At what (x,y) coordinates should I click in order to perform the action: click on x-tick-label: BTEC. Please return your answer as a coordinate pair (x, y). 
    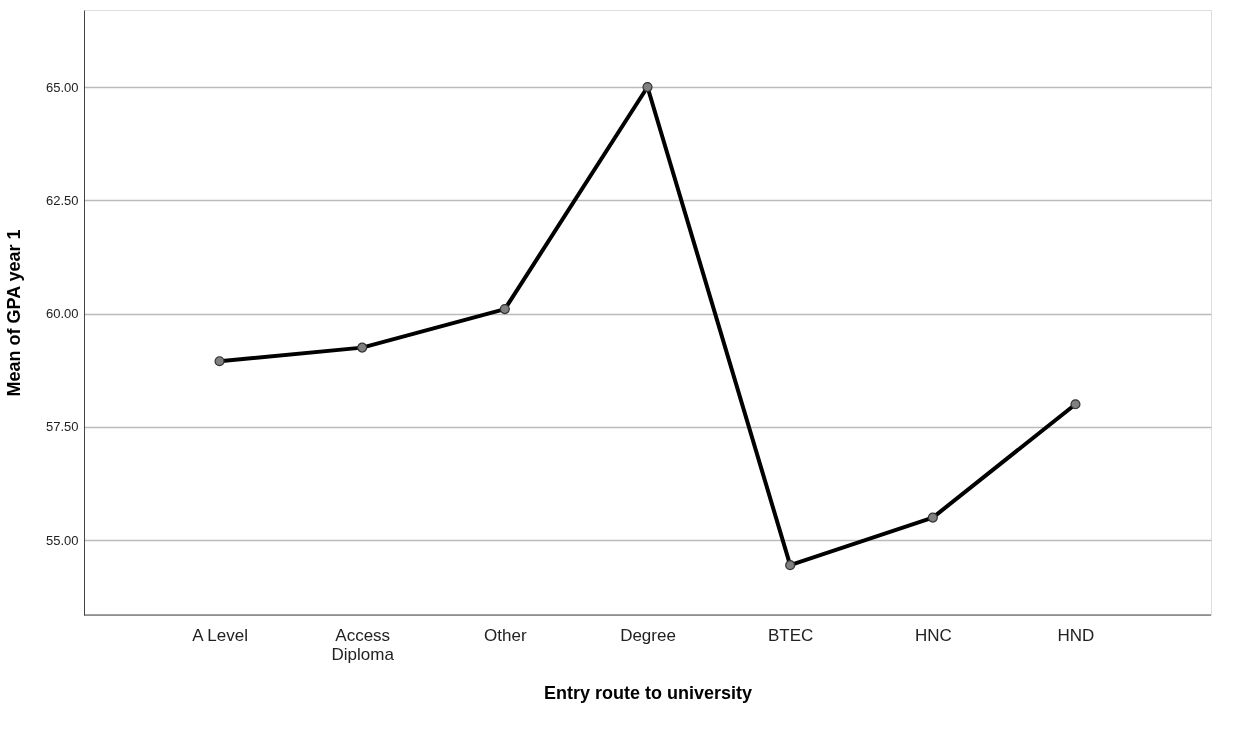
    Looking at the image, I should click on (790, 635).